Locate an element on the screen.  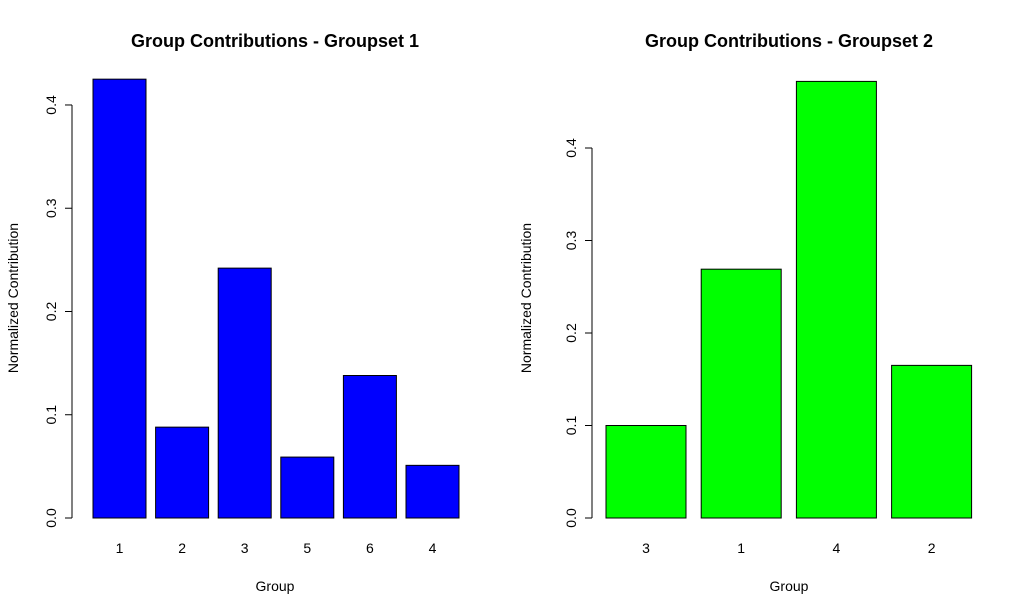
x-tick-group: 3 1 4 2 is located at coordinates (789, 548).